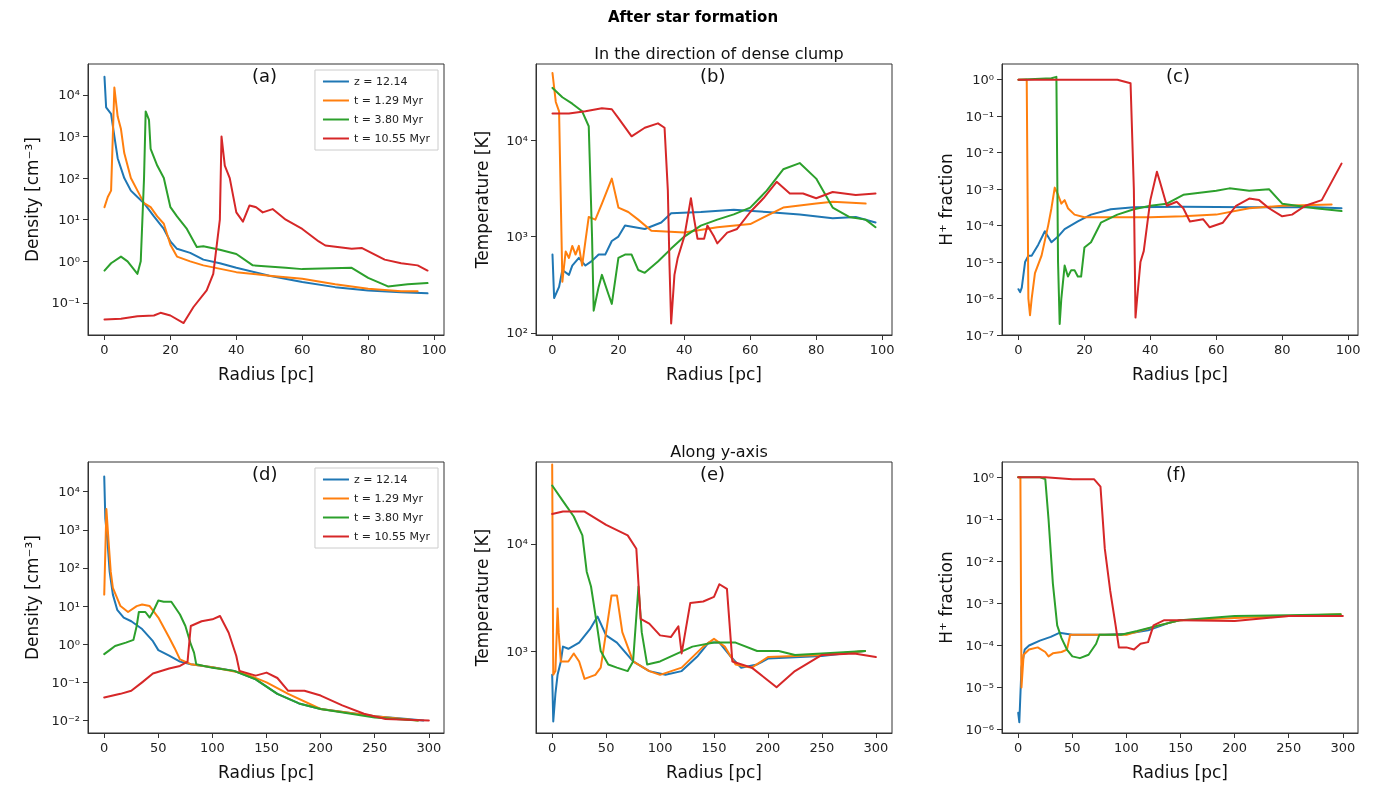  I want to click on annotation: (c), so click(1178, 75).